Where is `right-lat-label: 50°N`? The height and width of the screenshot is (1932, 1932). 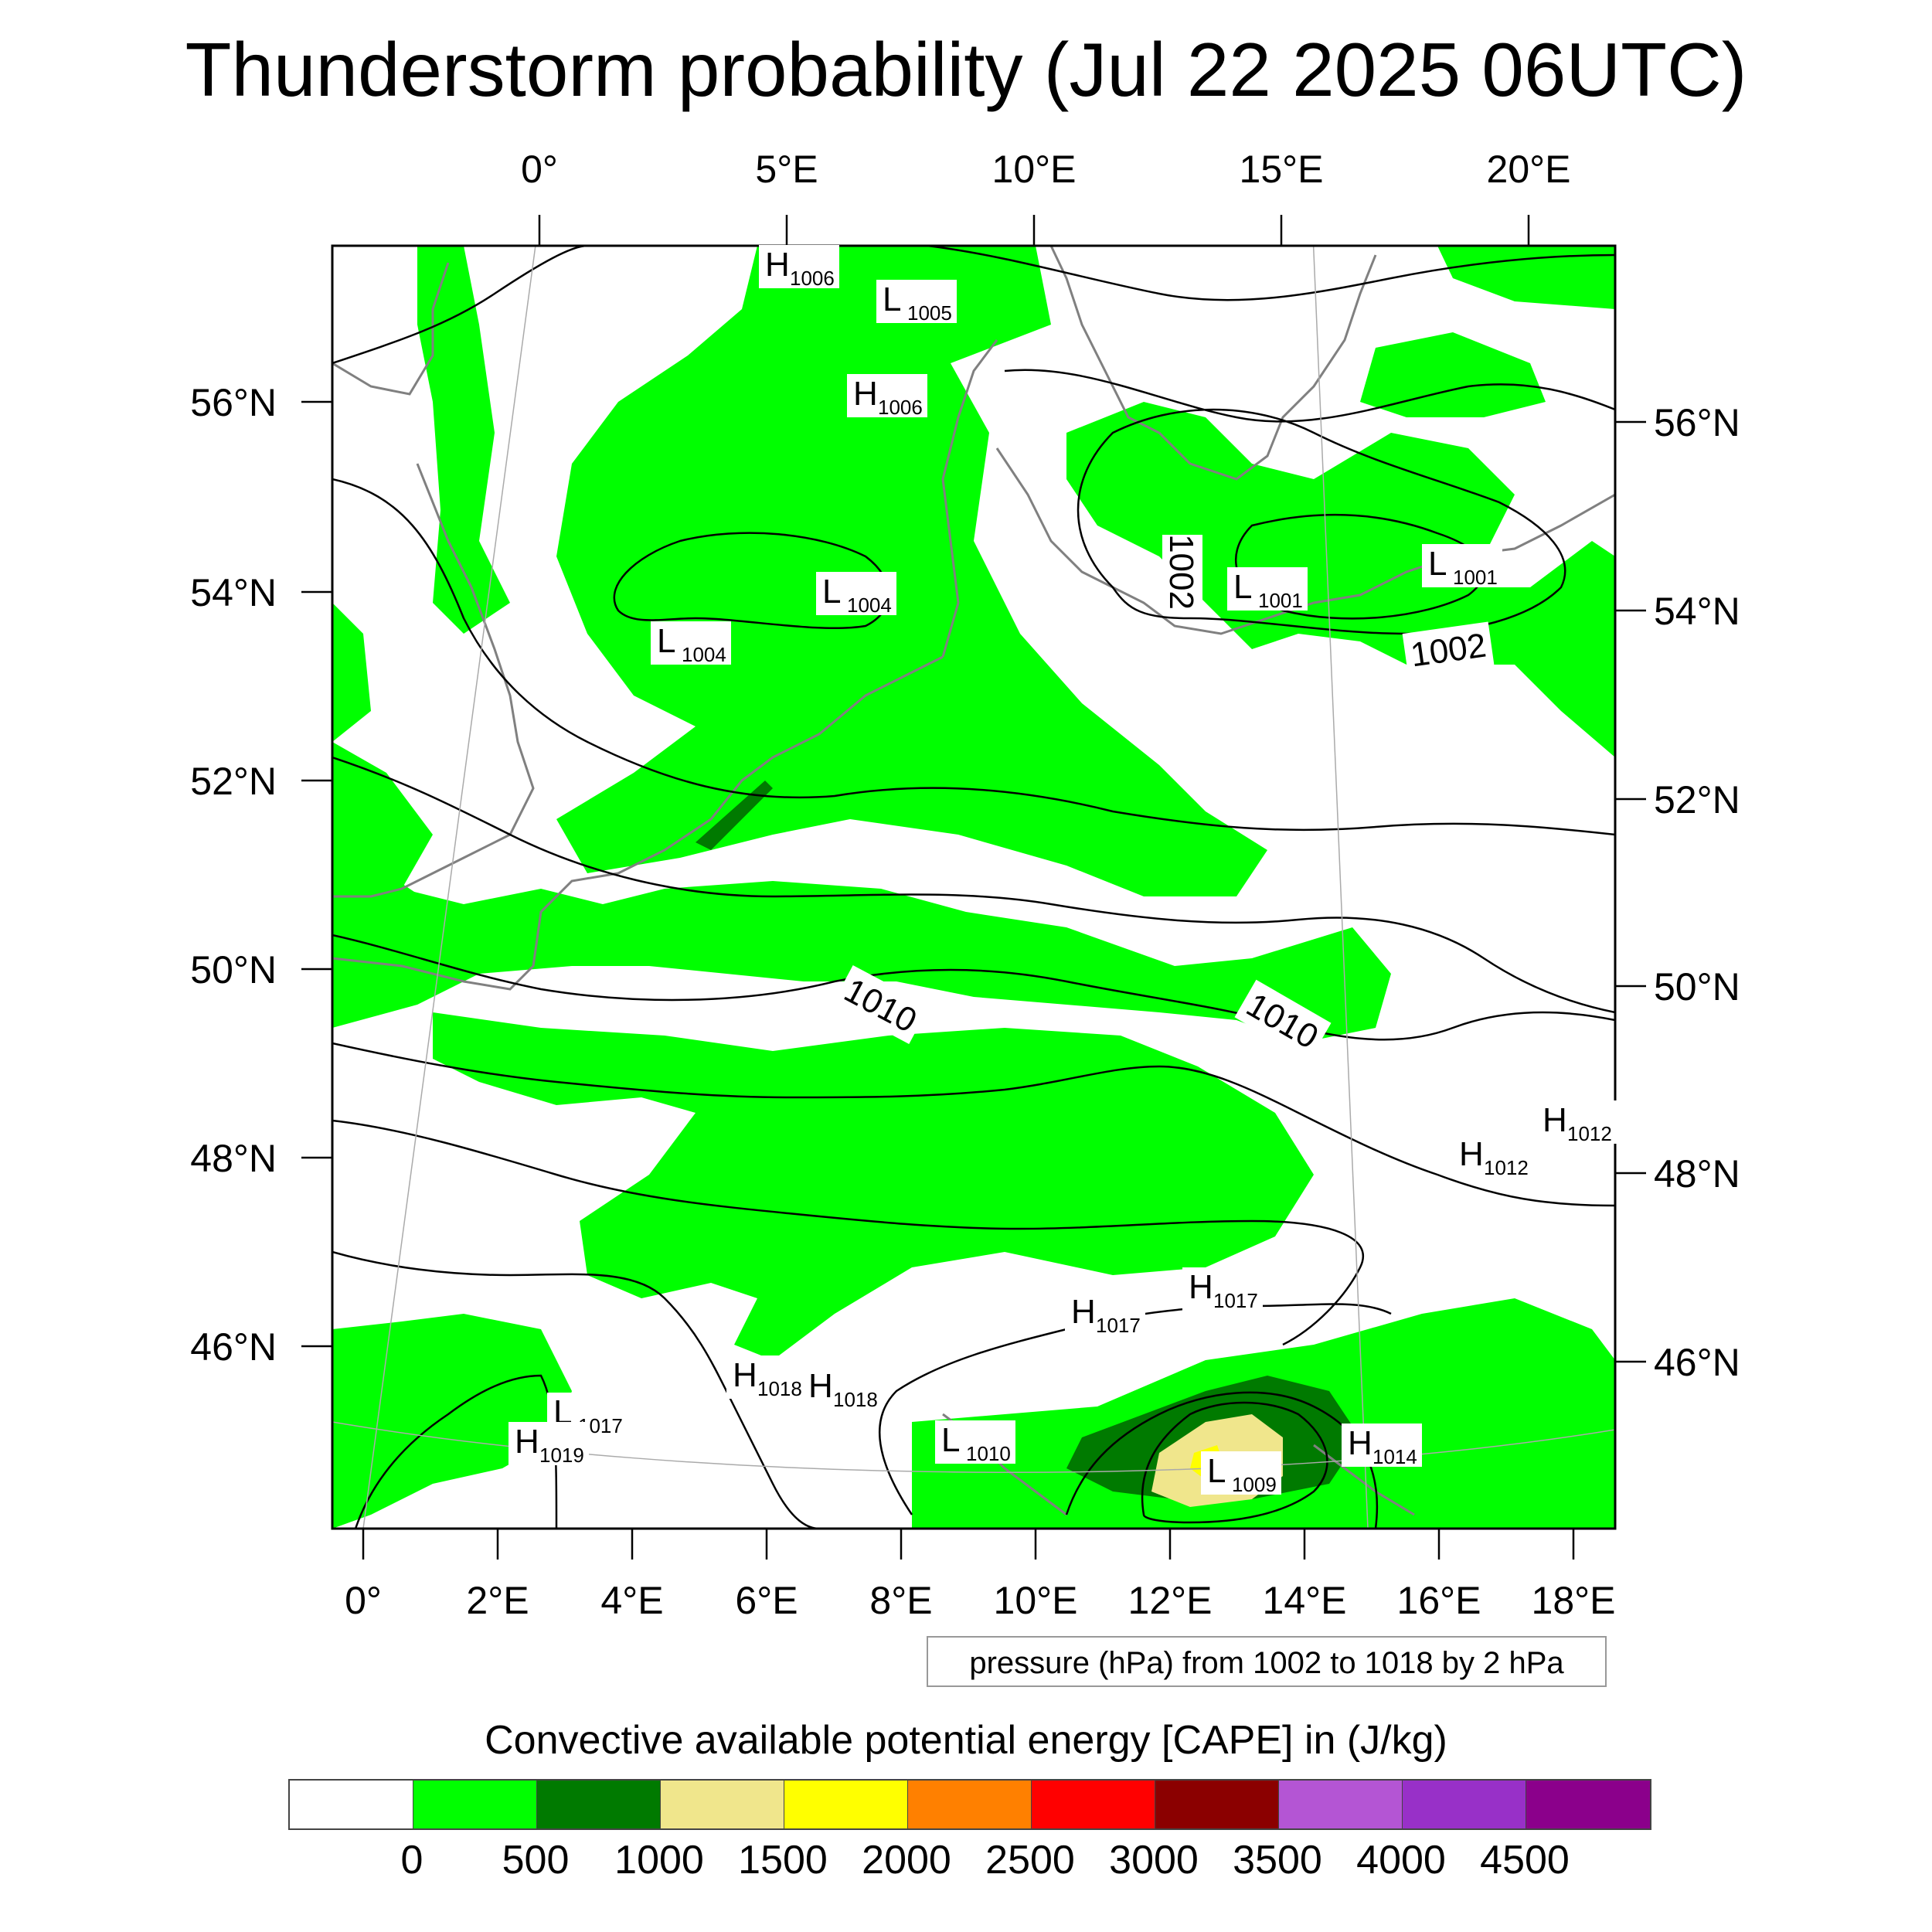
right-lat-label: 50°N is located at coordinates (1697, 987).